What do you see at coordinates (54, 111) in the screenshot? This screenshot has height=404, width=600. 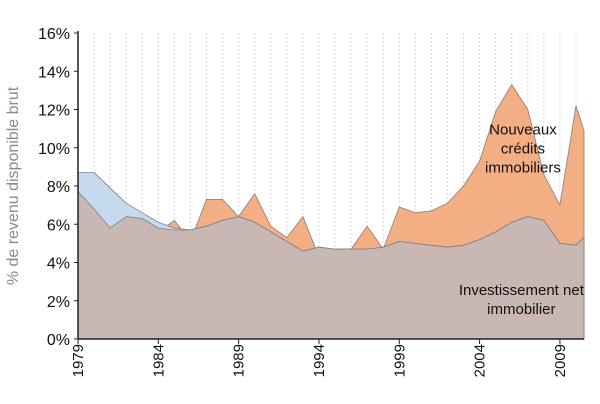 I see `y-tick-label: 12%` at bounding box center [54, 111].